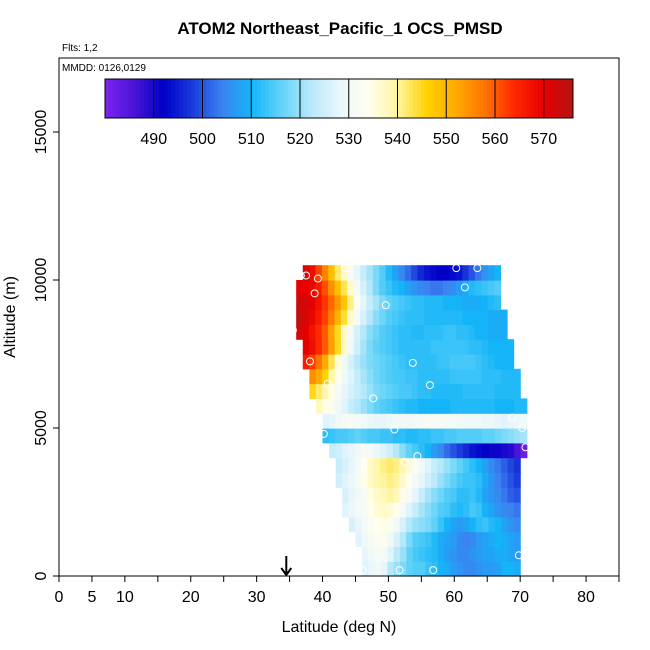  I want to click on x-tick-label: 70, so click(520, 597).